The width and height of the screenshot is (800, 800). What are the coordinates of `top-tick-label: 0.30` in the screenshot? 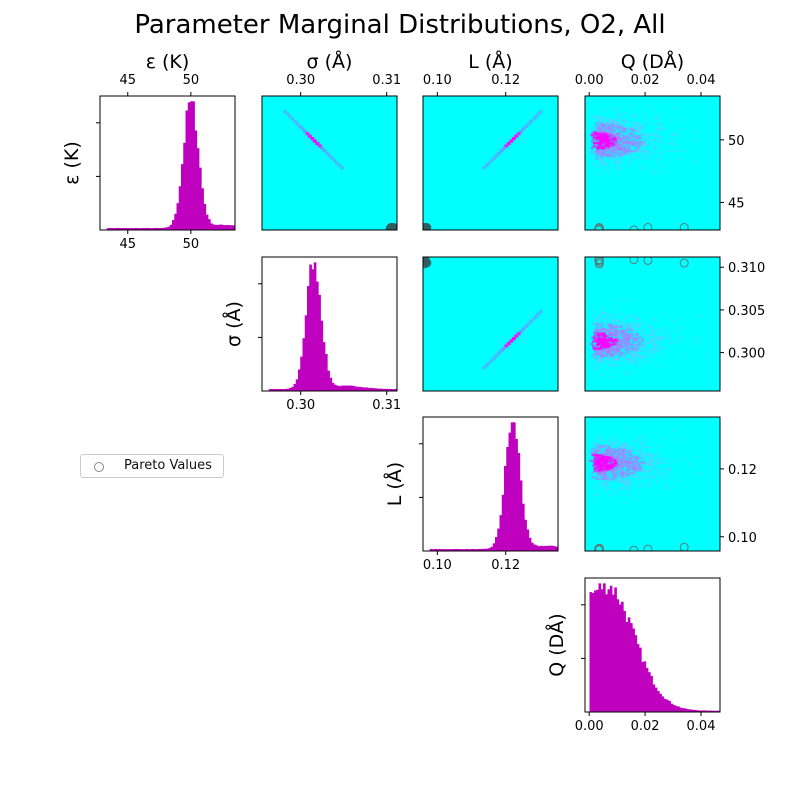 It's located at (300, 80).